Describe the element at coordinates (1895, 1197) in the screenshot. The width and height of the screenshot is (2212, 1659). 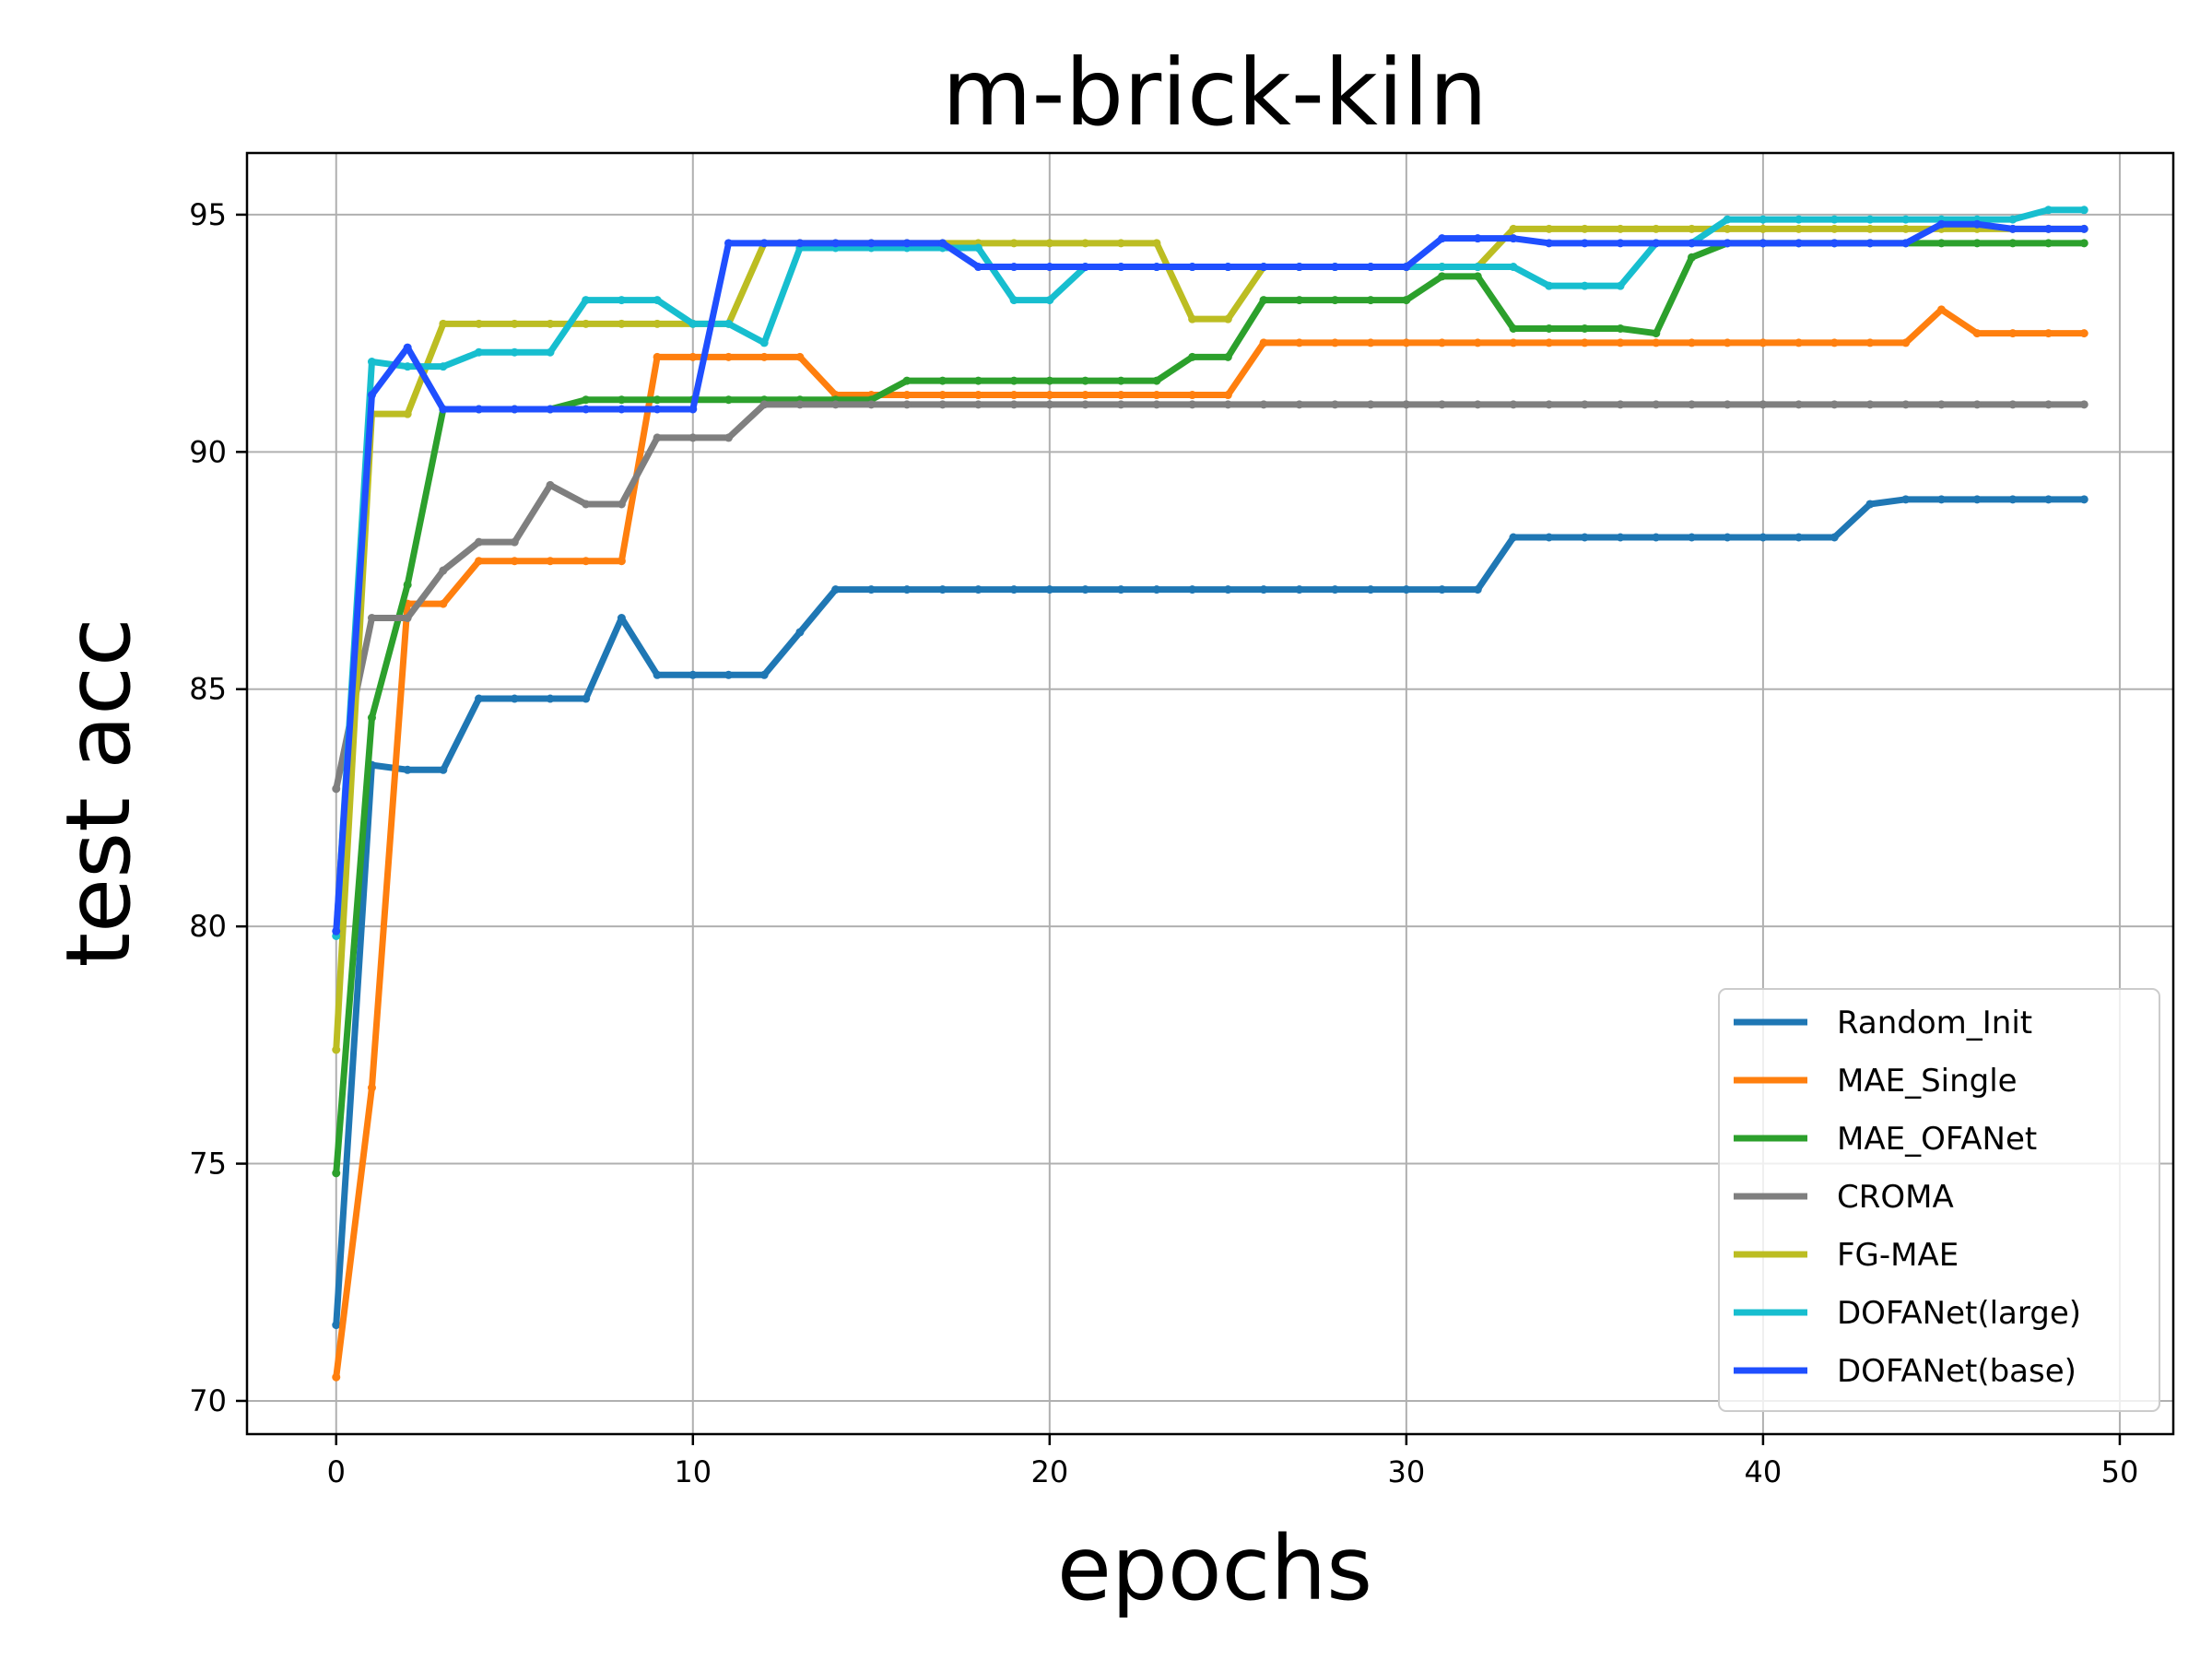
I see `legend-label: CROMA` at that location.